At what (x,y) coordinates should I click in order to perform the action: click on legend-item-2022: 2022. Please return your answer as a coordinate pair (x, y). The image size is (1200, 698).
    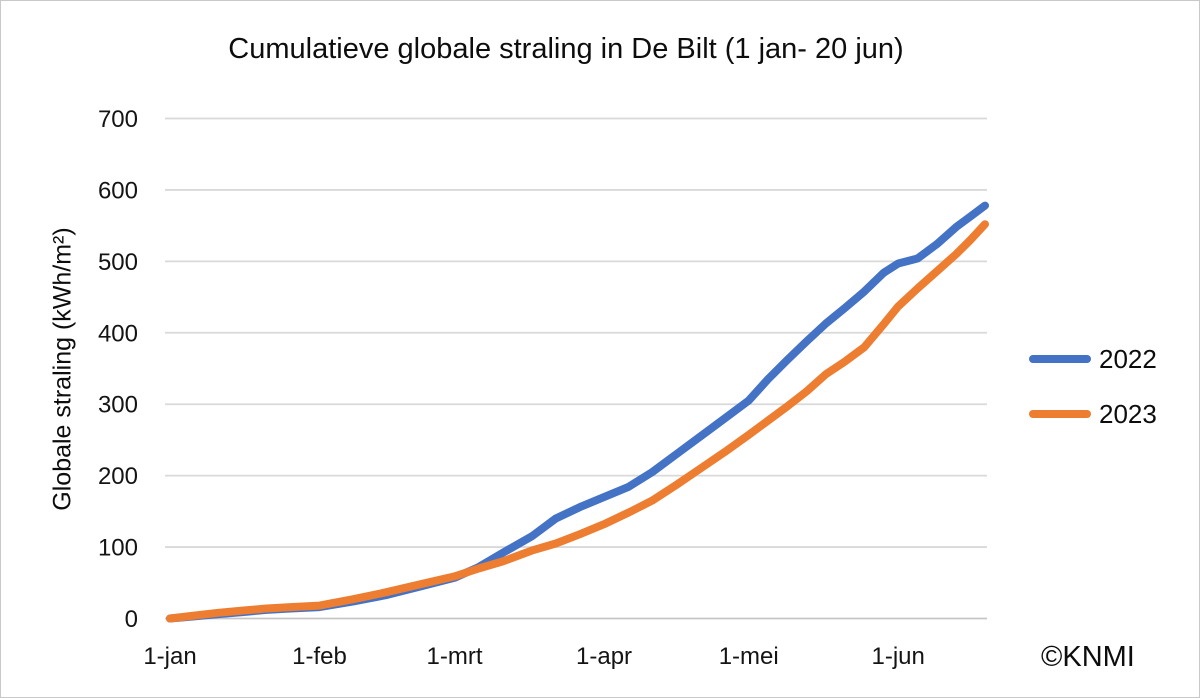
    Looking at the image, I should click on (1093, 359).